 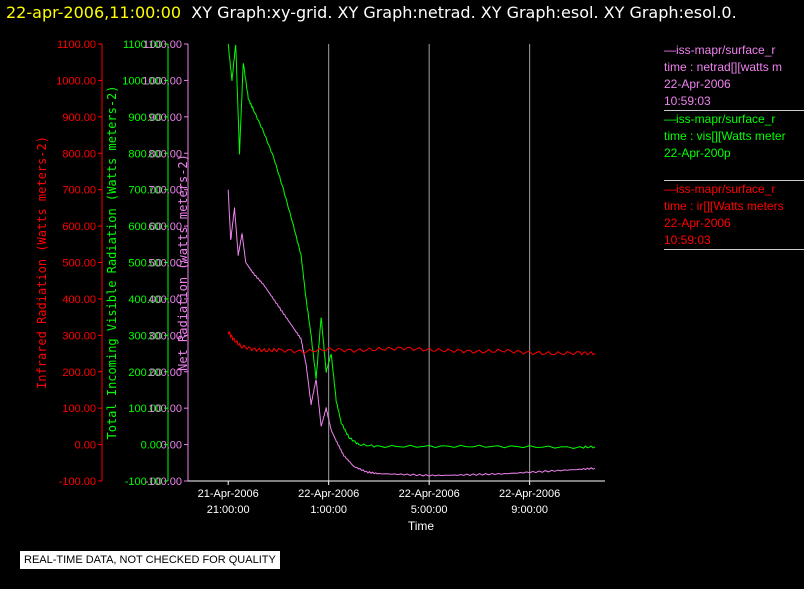 I want to click on ir-tick-label: 200.00, so click(x=79, y=373).